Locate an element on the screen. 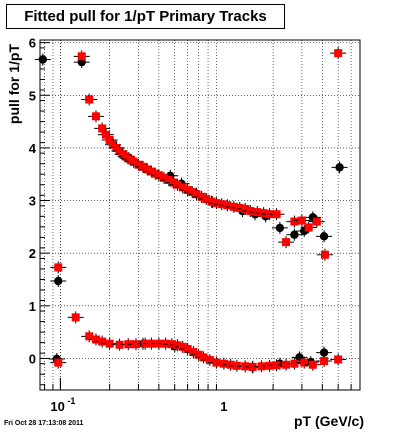 Image resolution: width=400 pixels, height=433 pixels. y-tick-label: 4 is located at coordinates (33, 148).